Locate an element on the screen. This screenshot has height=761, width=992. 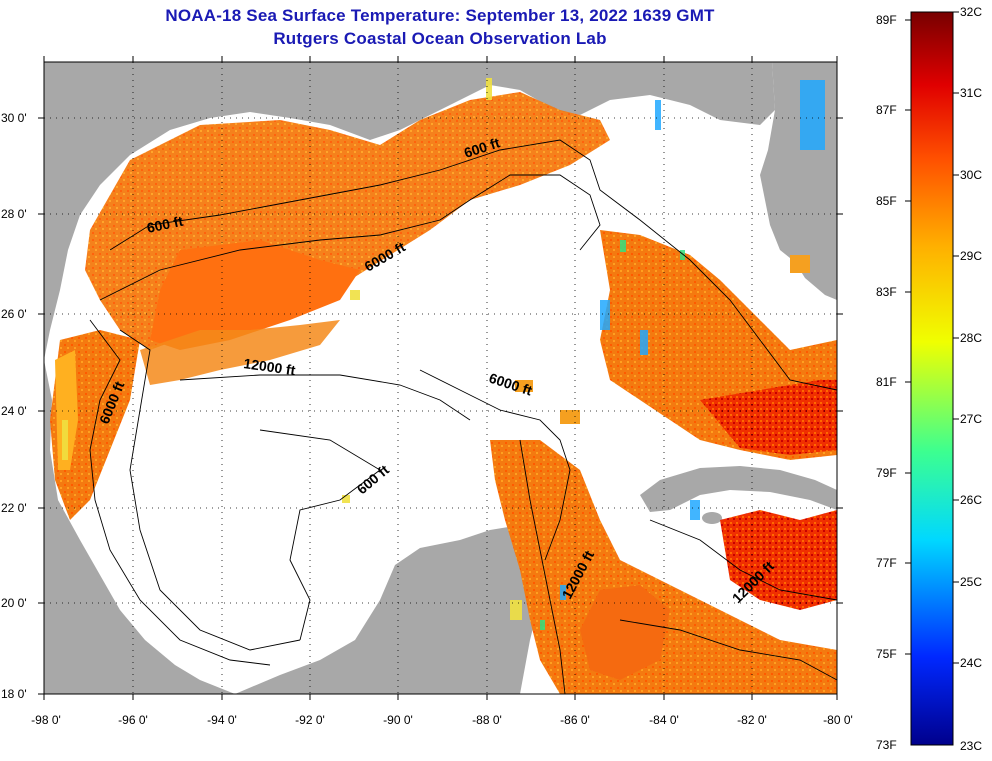
lon-label: -96 0' is located at coordinates (133, 720).